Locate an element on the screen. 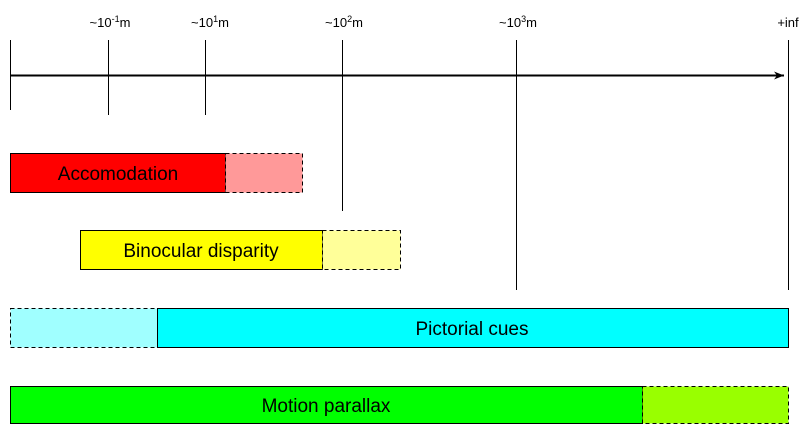 This screenshot has height=425, width=805. cue-label: Motion parallax is located at coordinates (326, 406).